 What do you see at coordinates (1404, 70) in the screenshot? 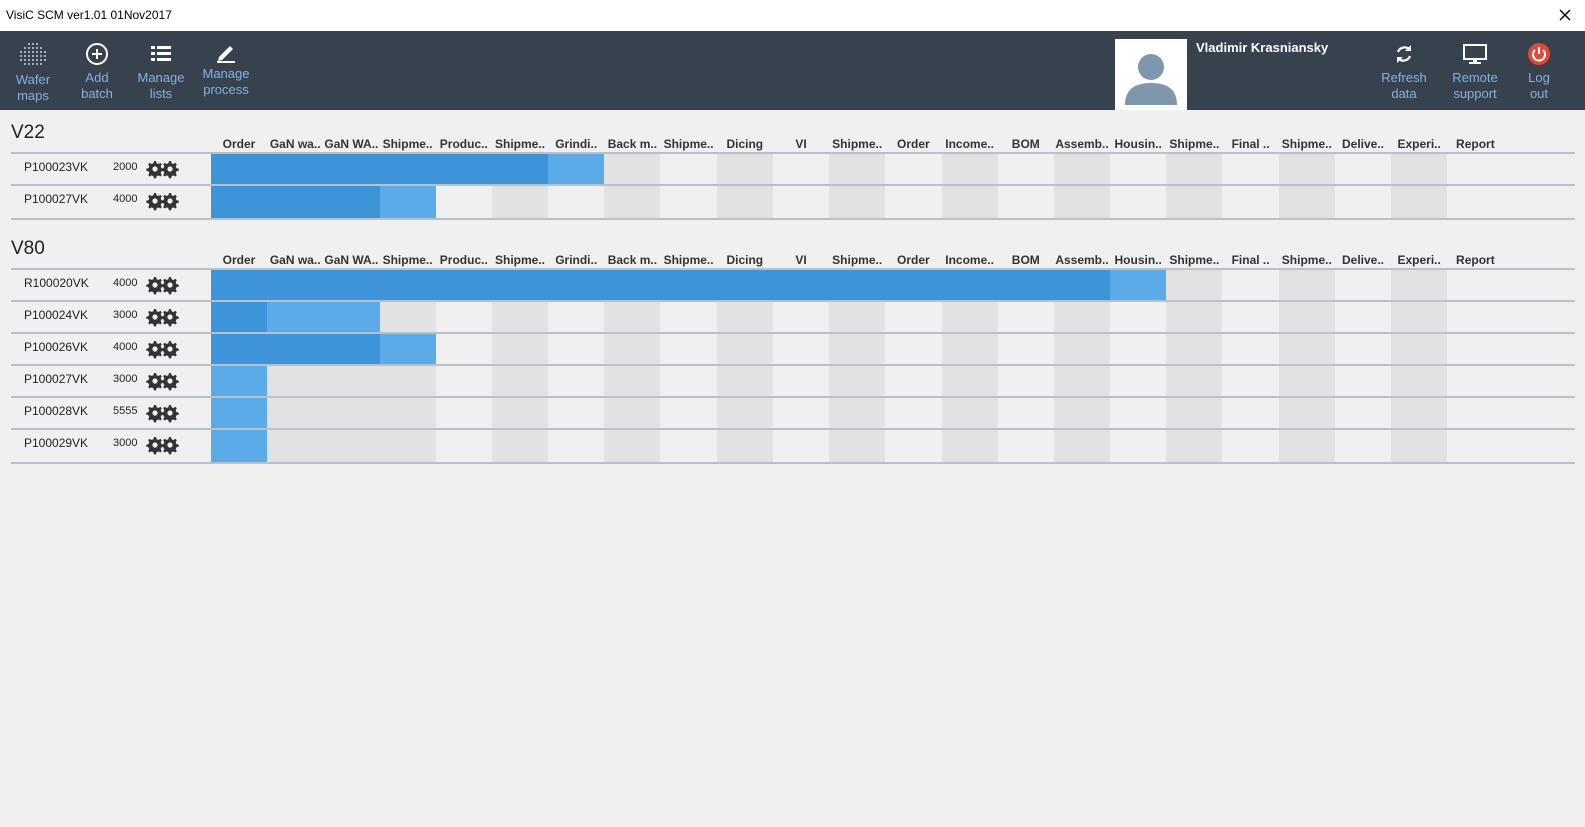
I see `refresh-data-button: Refresh data` at bounding box center [1404, 70].